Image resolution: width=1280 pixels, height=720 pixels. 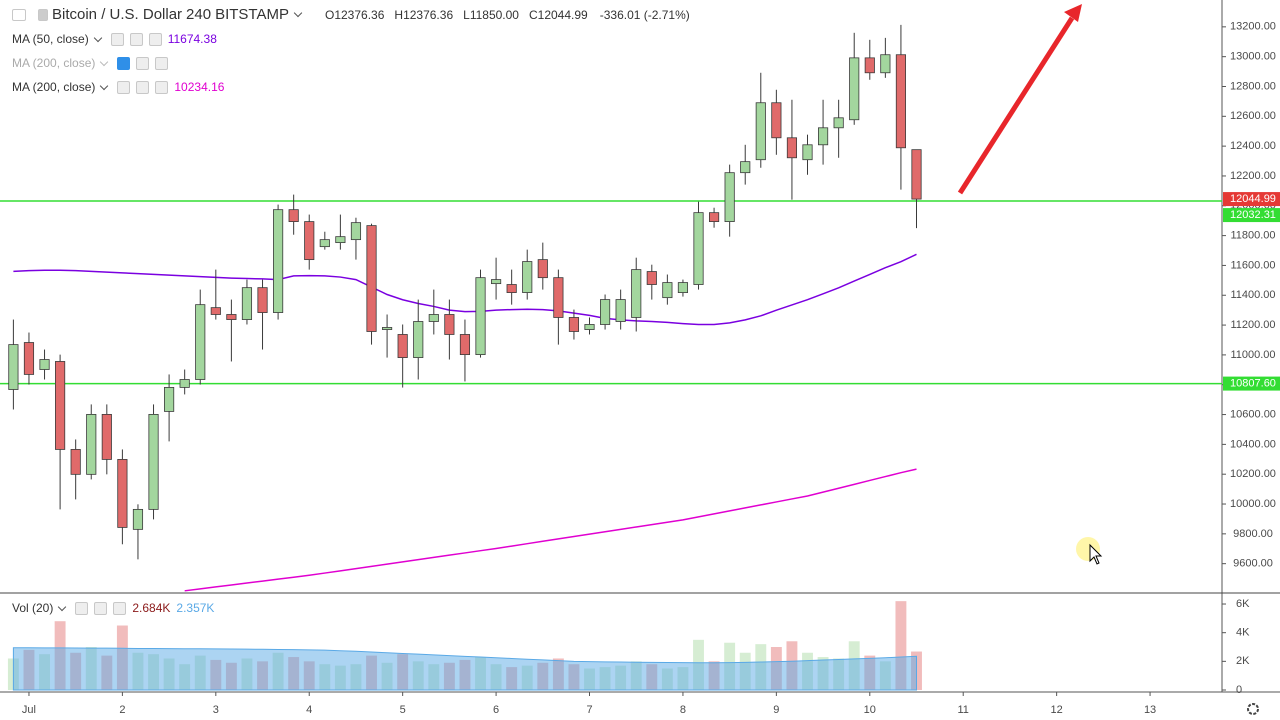 What do you see at coordinates (1252, 295) in the screenshot?
I see `y-tick-label: 11400.00` at bounding box center [1252, 295].